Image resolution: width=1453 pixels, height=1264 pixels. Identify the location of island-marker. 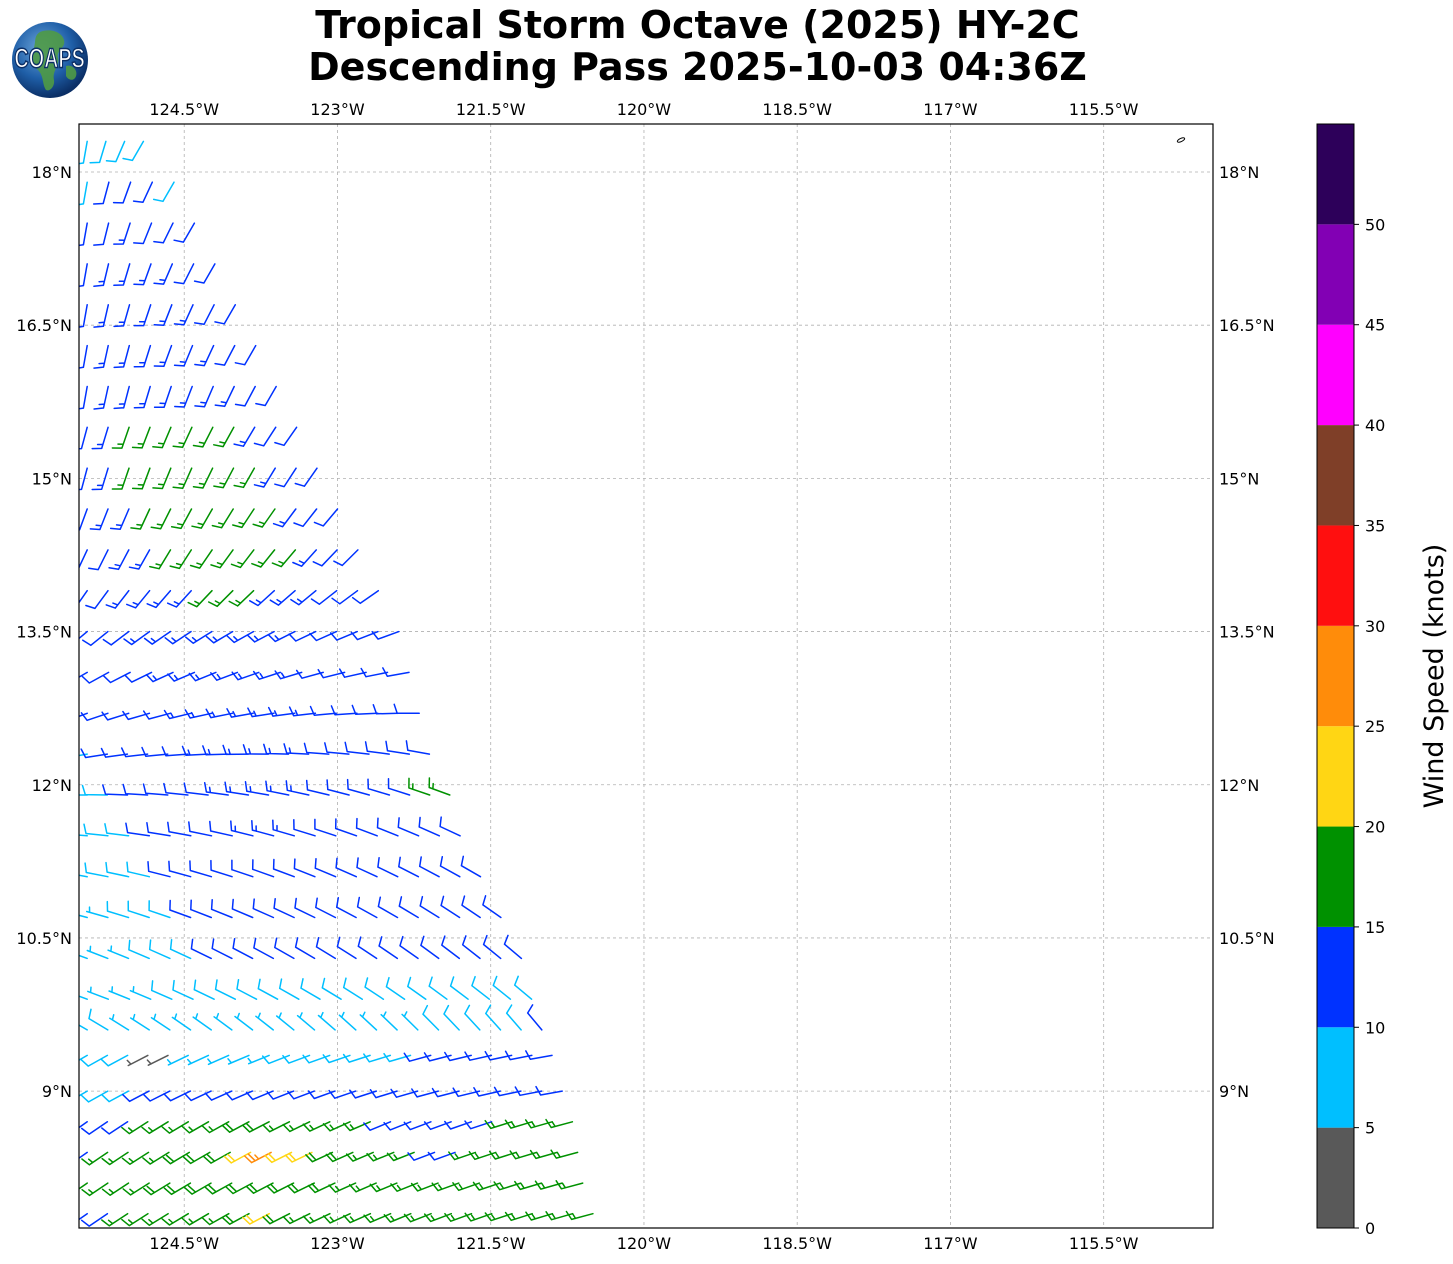
(1181, 140).